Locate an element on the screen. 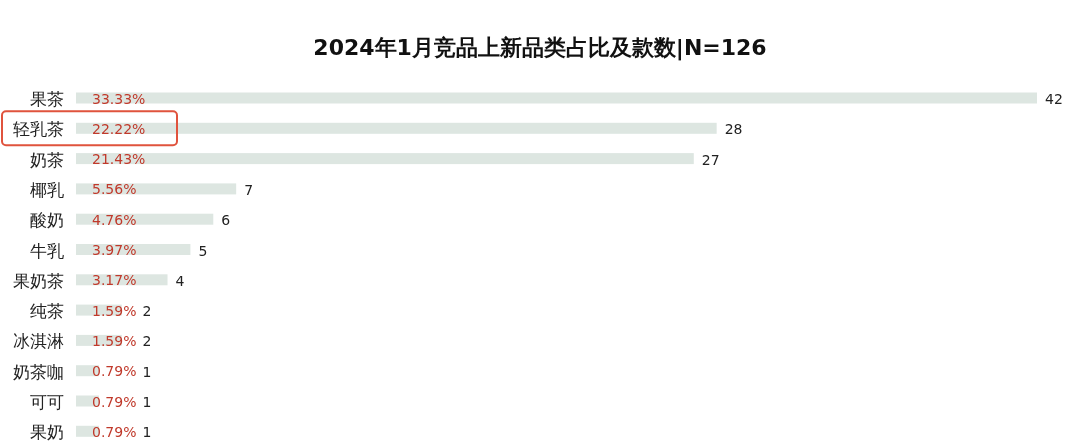 This screenshot has height=443, width=1080. data-label: 42 is located at coordinates (1054, 99).